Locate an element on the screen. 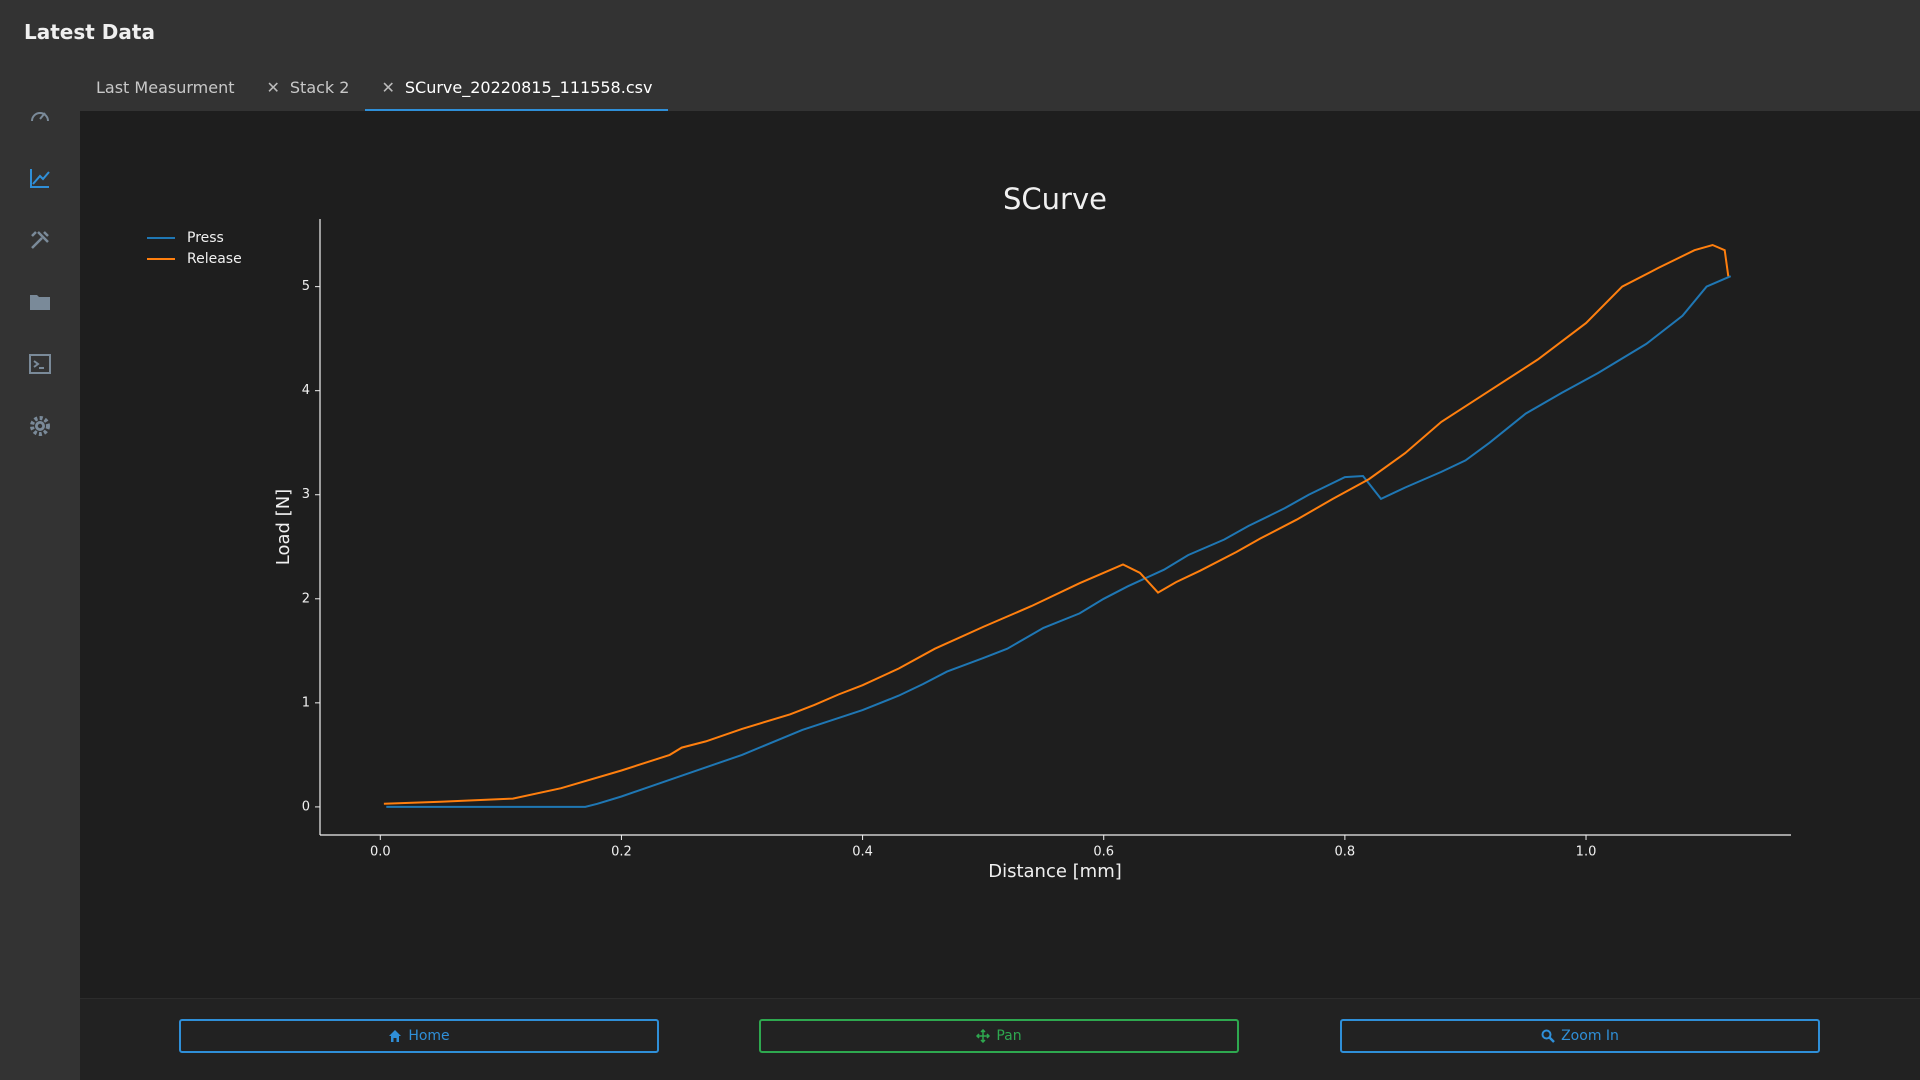  button-label: Zoom In is located at coordinates (1590, 1036).